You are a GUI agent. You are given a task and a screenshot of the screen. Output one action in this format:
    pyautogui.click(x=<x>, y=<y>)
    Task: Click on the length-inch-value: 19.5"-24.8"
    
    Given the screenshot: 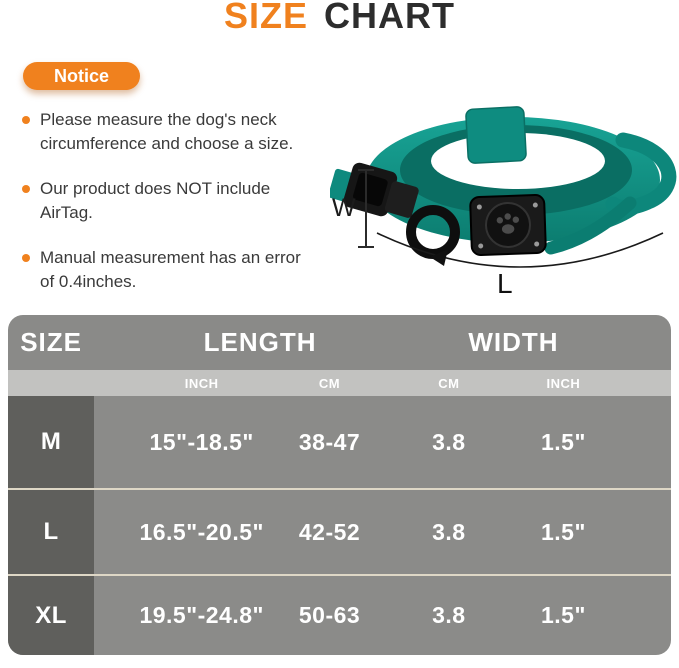 What is the action you would take?
    pyautogui.click(x=201, y=615)
    